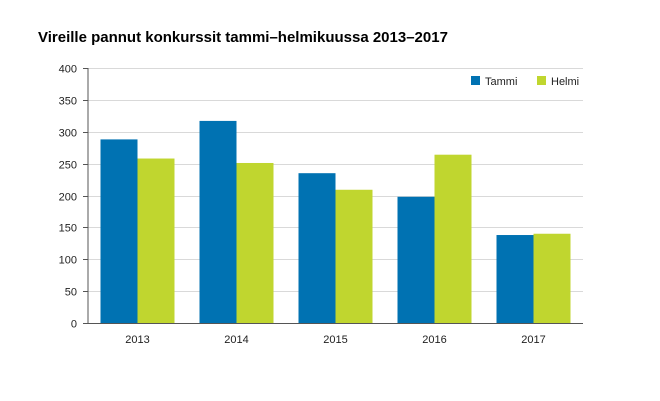 This screenshot has height=401, width=660. What do you see at coordinates (68, 198) in the screenshot?
I see `y-tick-label: 200` at bounding box center [68, 198].